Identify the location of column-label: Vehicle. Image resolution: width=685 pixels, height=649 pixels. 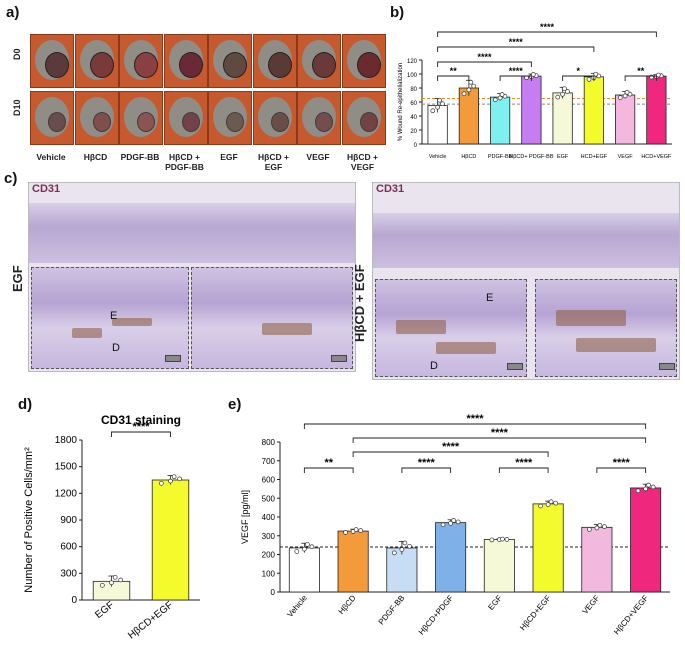
(51, 157).